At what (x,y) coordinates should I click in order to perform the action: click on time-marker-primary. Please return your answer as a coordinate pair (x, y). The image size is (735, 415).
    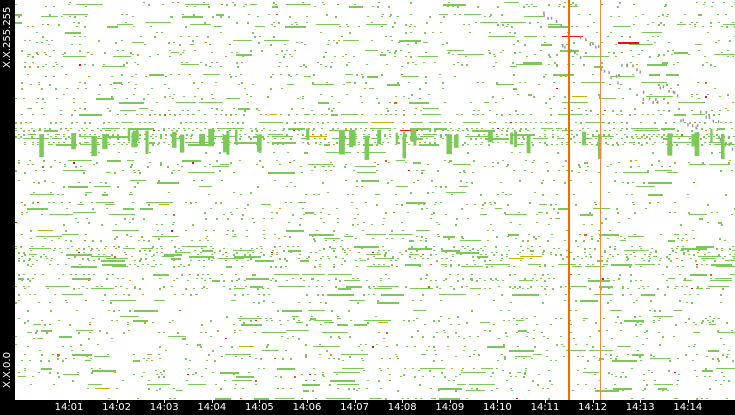
    Looking at the image, I should click on (568, 200).